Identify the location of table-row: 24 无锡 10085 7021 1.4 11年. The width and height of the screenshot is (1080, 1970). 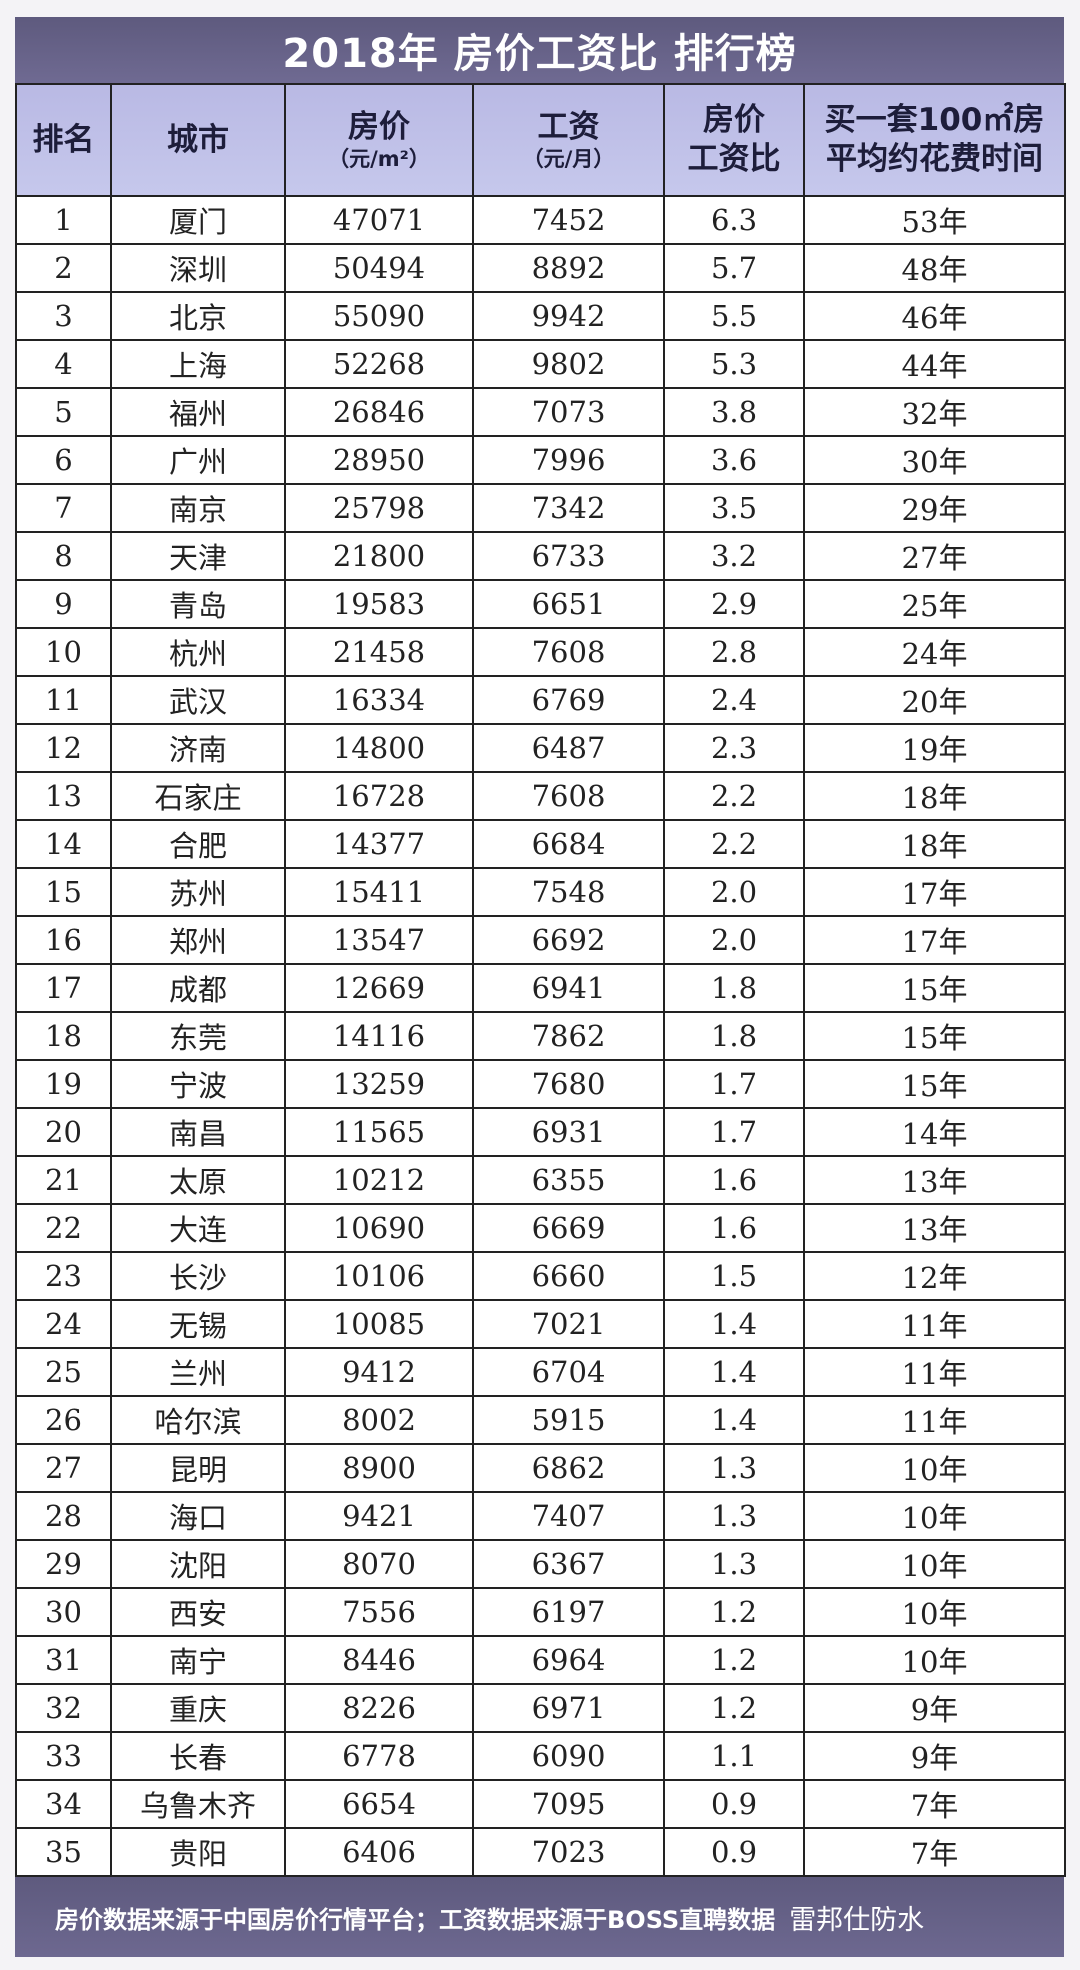
(540, 1324).